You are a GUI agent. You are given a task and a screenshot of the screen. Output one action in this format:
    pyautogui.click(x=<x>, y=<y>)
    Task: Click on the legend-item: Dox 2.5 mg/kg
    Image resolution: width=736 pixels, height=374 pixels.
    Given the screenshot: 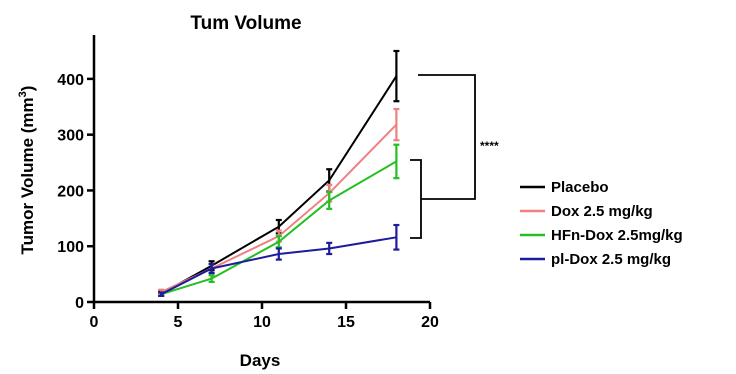 What is the action you would take?
    pyautogui.click(x=586, y=211)
    